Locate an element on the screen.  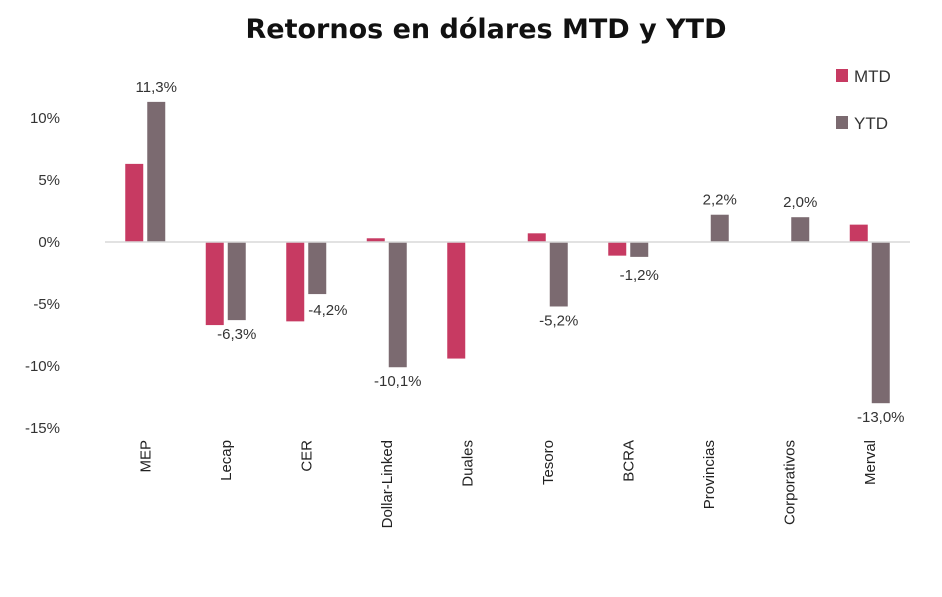
y-tick-label: 5% is located at coordinates (49, 180).